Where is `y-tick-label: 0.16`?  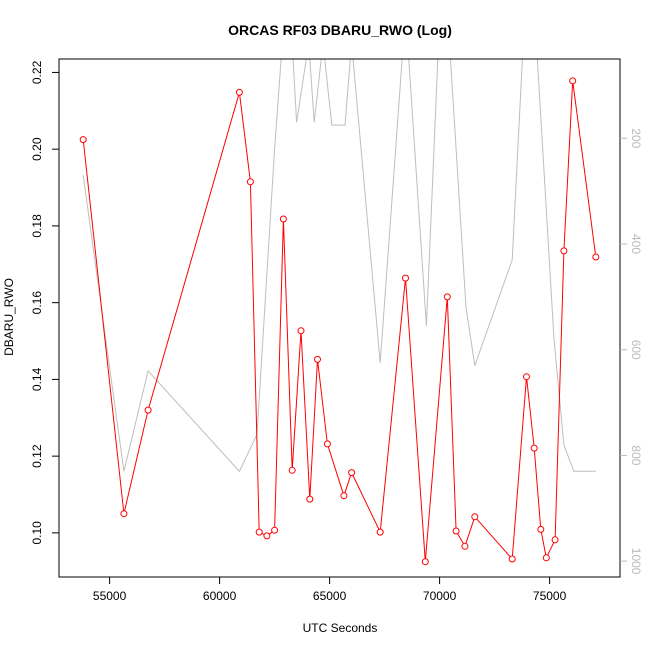 y-tick-label: 0.16 is located at coordinates (37, 303).